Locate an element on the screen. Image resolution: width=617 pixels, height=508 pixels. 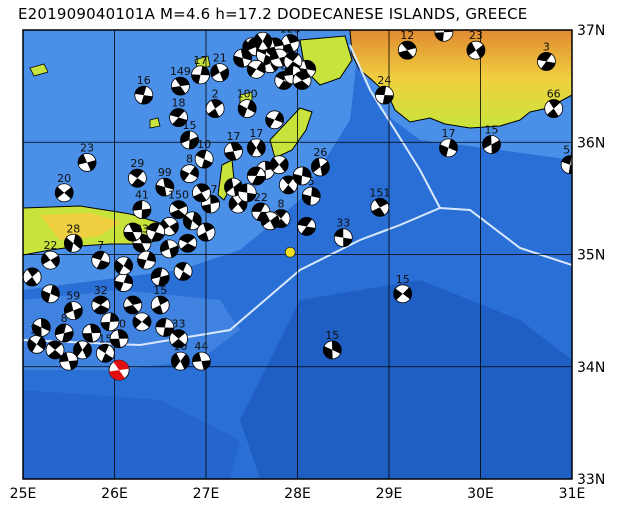
depth-label: 41 is located at coordinates (142, 195).